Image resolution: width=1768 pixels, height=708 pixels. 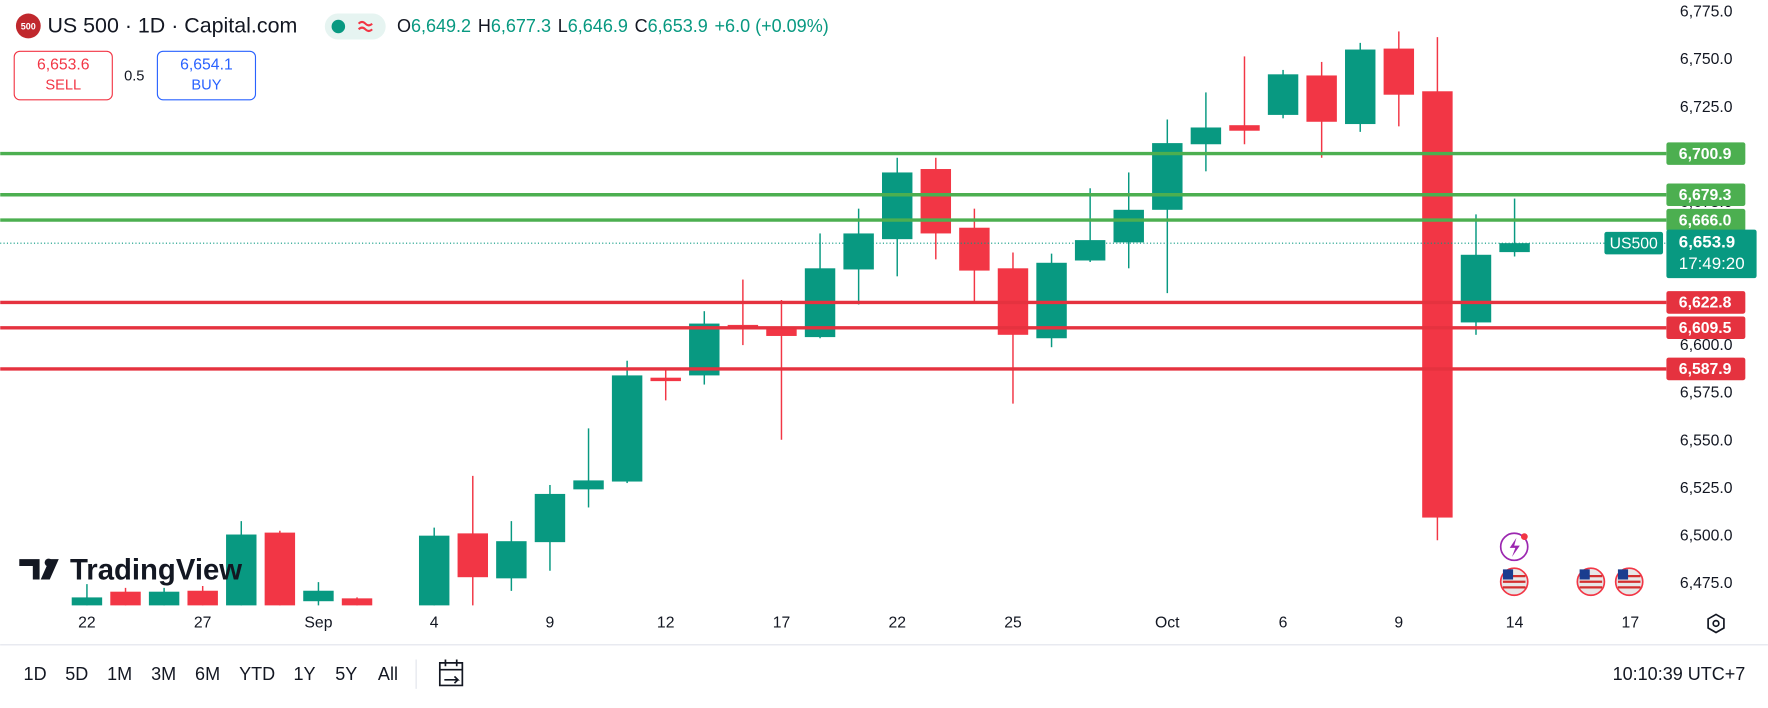 I want to click on buy-price: 6,654.1, so click(x=206, y=65).